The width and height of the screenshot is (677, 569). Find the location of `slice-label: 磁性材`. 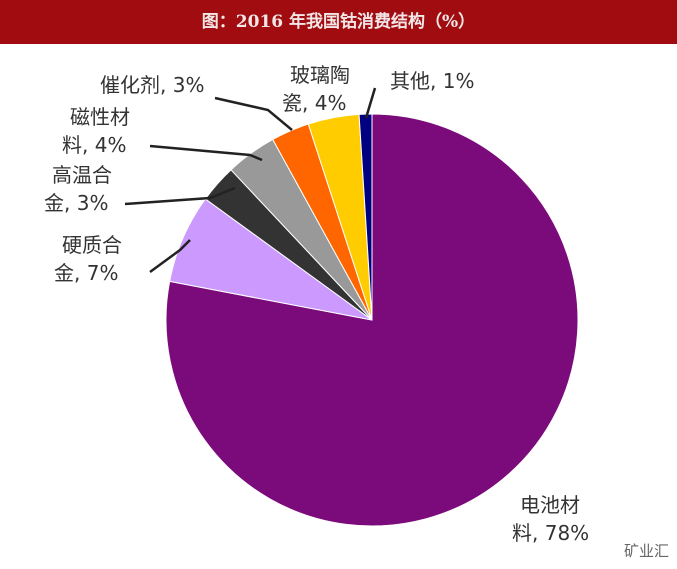

slice-label: 磁性材 is located at coordinates (100, 117).